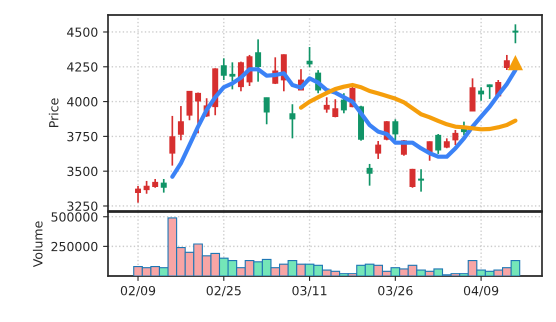  I want to click on y-tick-label: 3250, so click(82, 206).